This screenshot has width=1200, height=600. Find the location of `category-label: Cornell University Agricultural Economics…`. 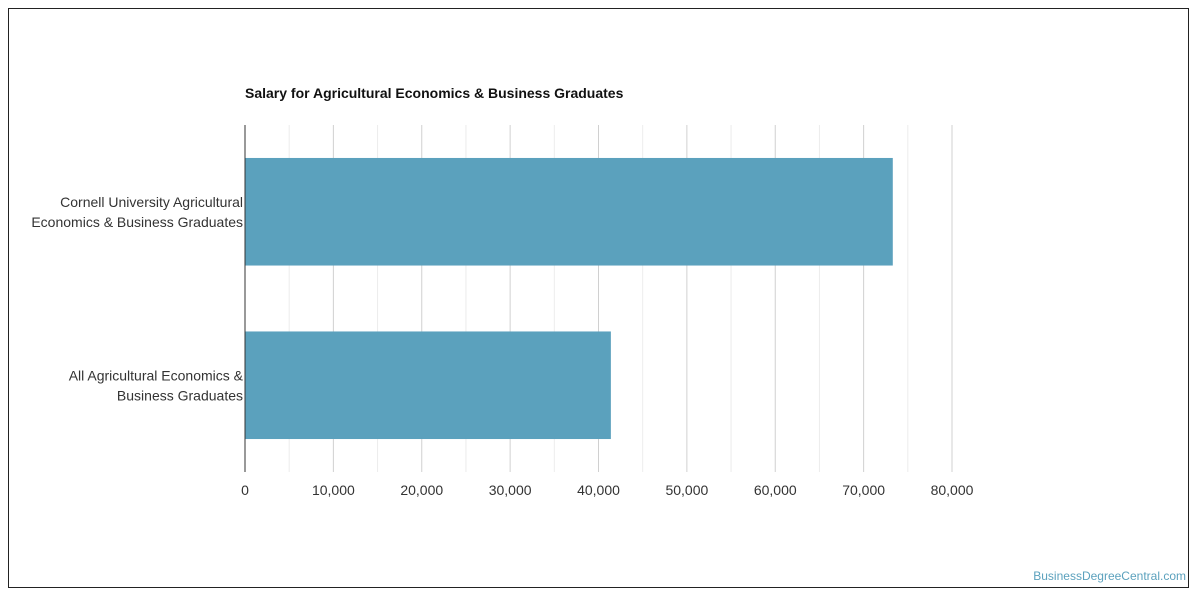

category-label: Cornell University Agricultural Economics… is located at coordinates (137, 212).